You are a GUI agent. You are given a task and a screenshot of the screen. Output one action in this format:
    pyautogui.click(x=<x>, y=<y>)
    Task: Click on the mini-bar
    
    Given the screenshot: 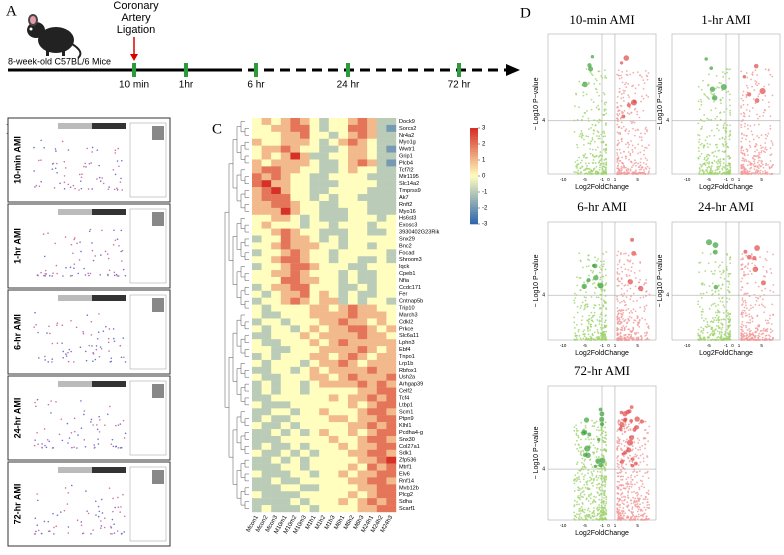 What is the action you would take?
    pyautogui.click(x=158, y=477)
    